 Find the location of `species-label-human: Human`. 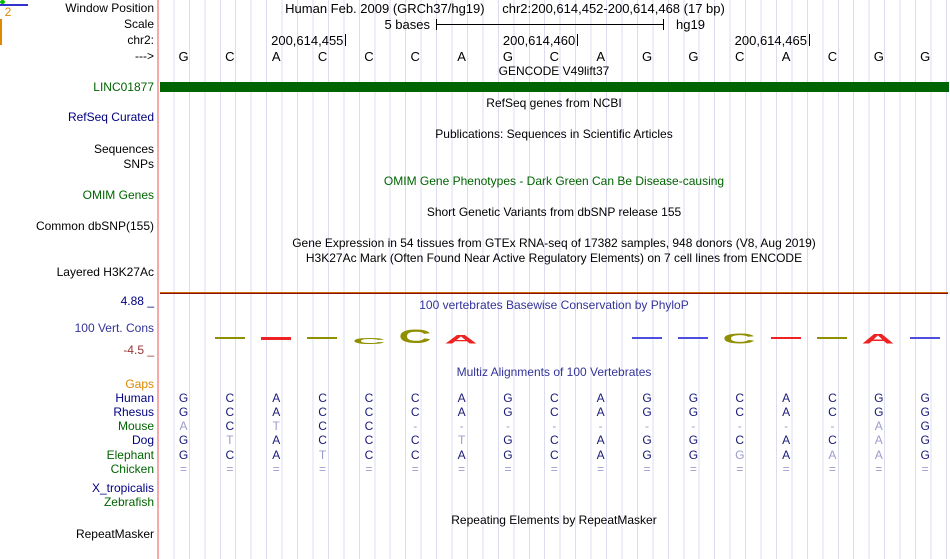

species-label-human: Human is located at coordinates (134, 398).